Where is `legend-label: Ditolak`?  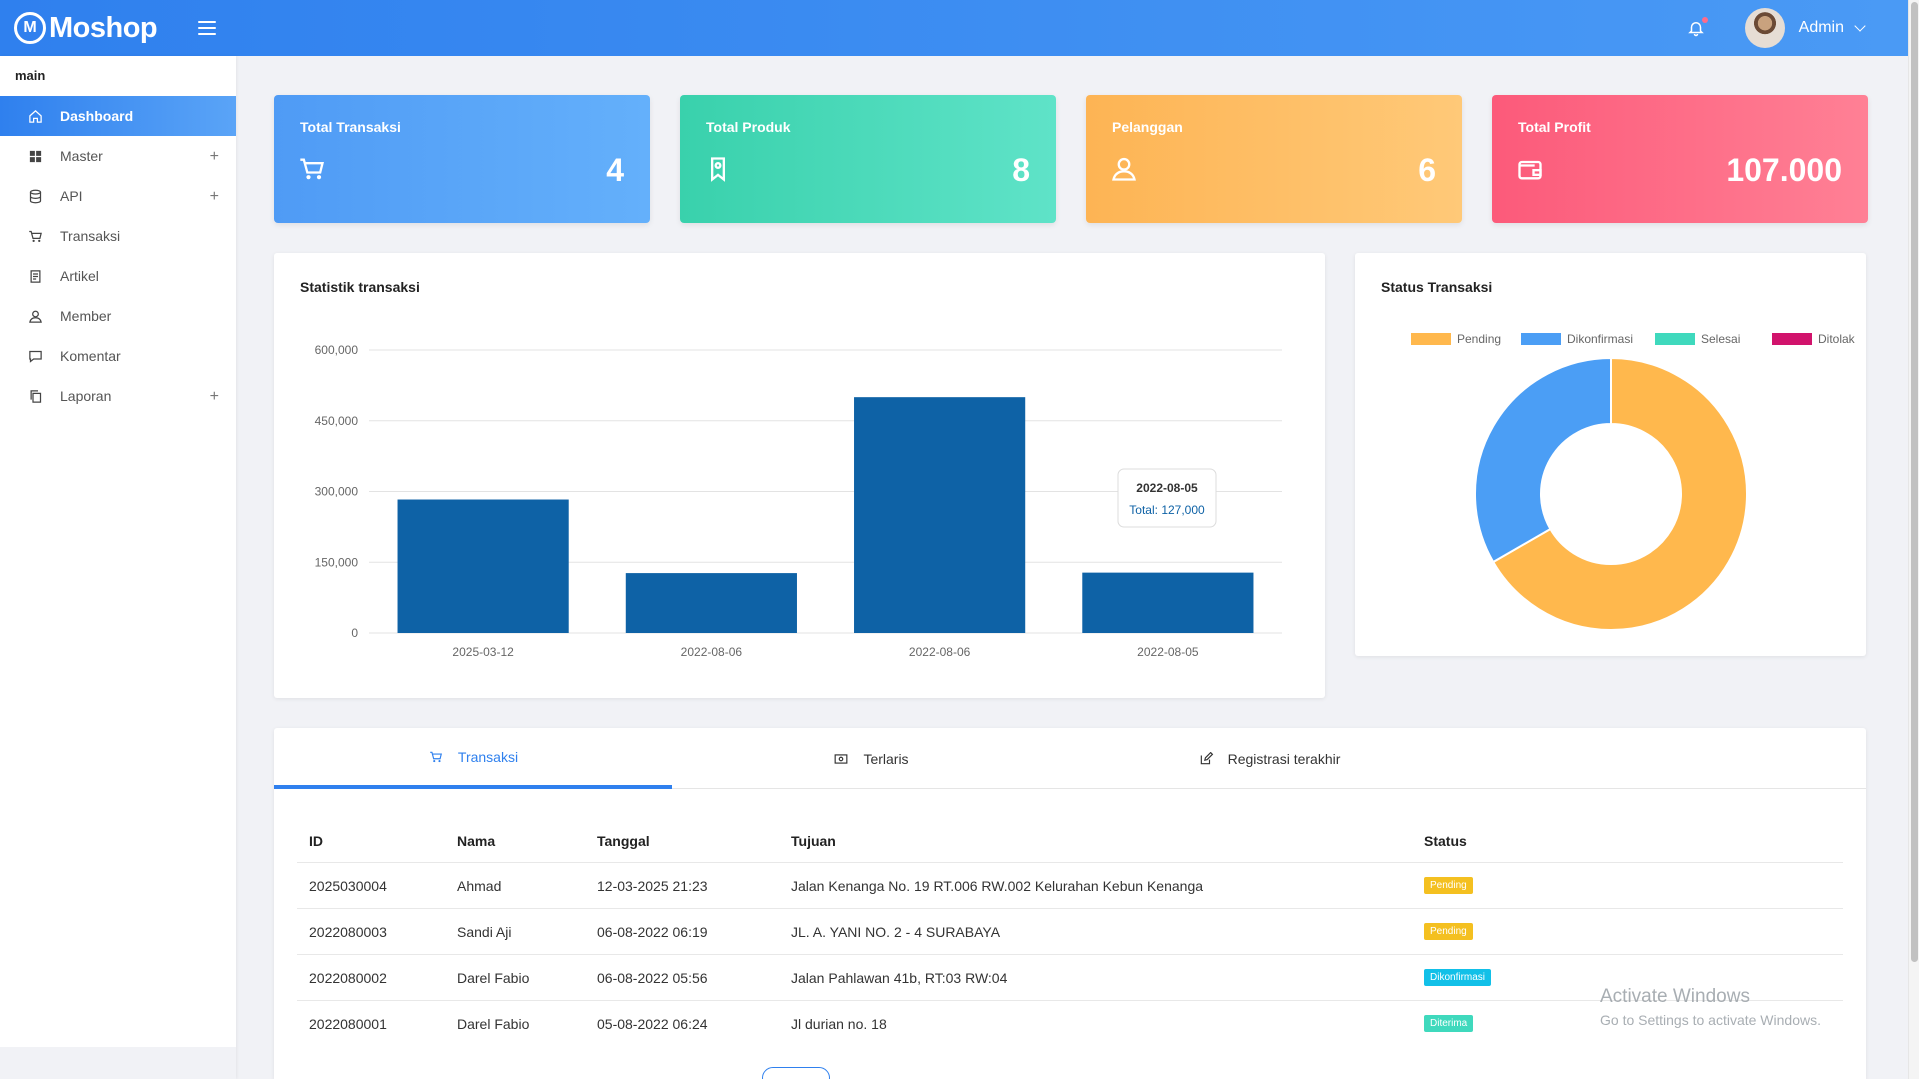 legend-label: Ditolak is located at coordinates (1837, 339).